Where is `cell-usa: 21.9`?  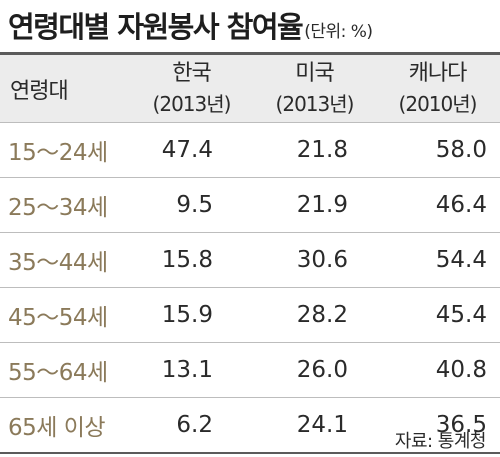 cell-usa: 21.9 is located at coordinates (322, 205).